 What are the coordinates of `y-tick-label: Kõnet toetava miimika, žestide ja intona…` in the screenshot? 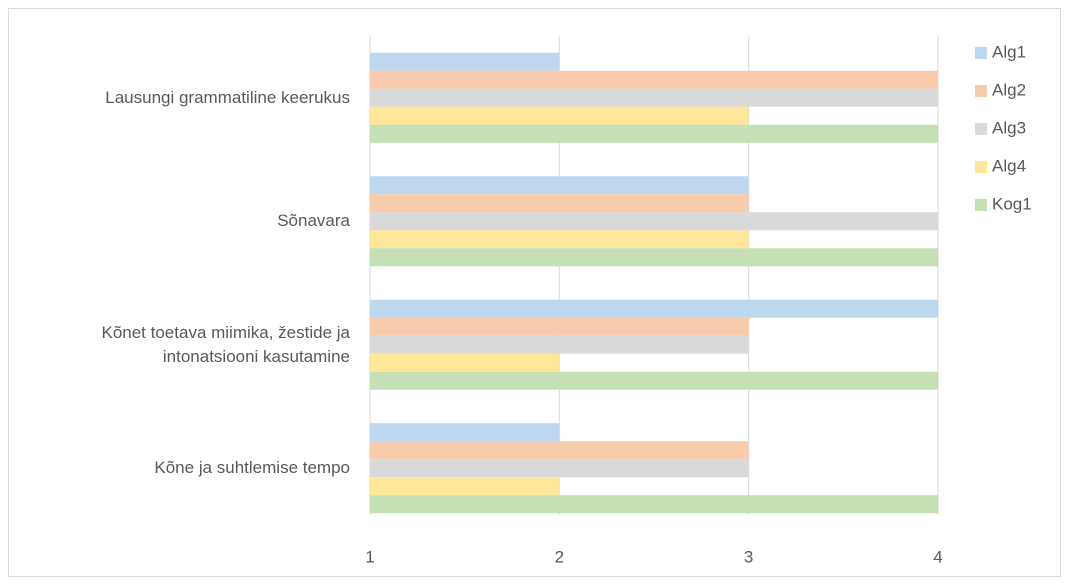 It's located at (225, 344).